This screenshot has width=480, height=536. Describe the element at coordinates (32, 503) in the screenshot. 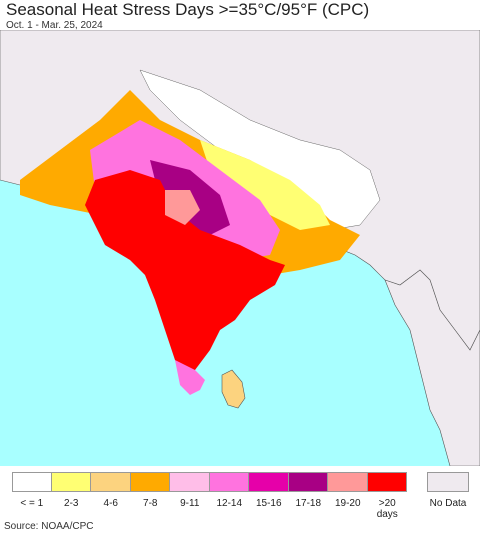

I see `legend-label: < = 1` at that location.